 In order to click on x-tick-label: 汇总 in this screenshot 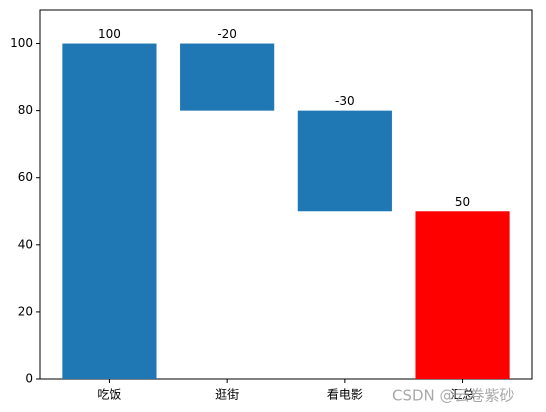, I will do `click(463, 395)`.